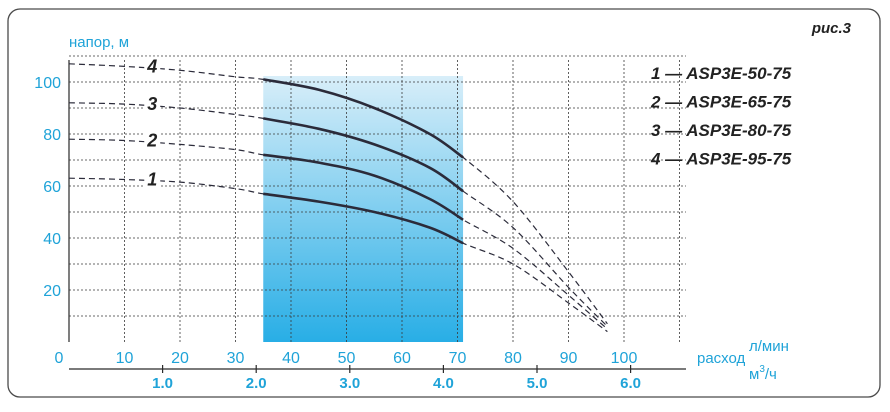 The height and width of the screenshot is (412, 890). What do you see at coordinates (721, 358) in the screenshot?
I see `x-axis-title-prefix: расход` at bounding box center [721, 358].